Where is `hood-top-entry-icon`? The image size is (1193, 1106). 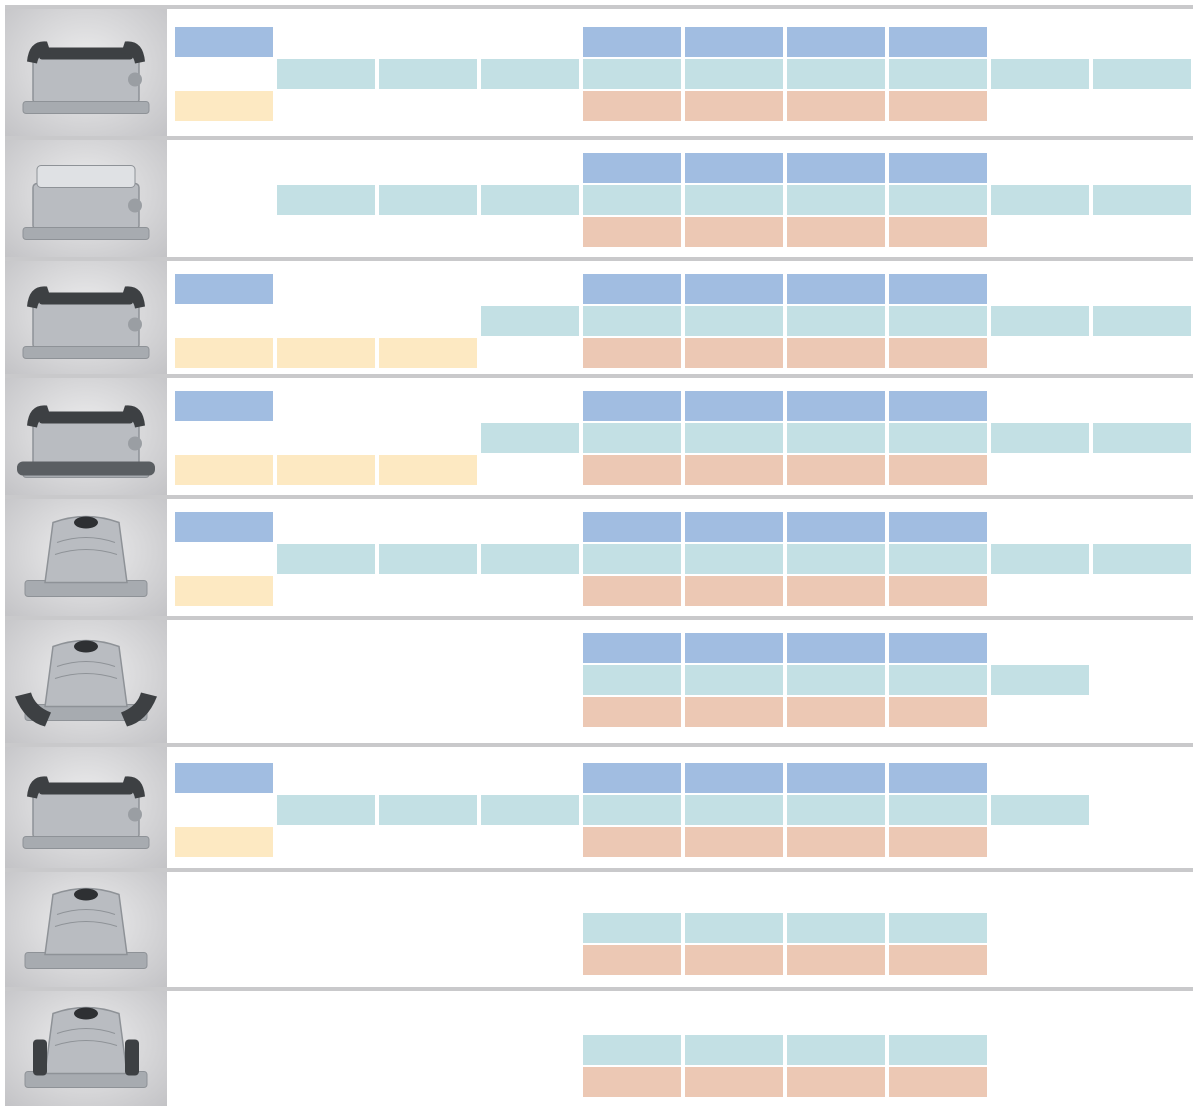
hood-top-entry-icon is located at coordinates (86, 556).